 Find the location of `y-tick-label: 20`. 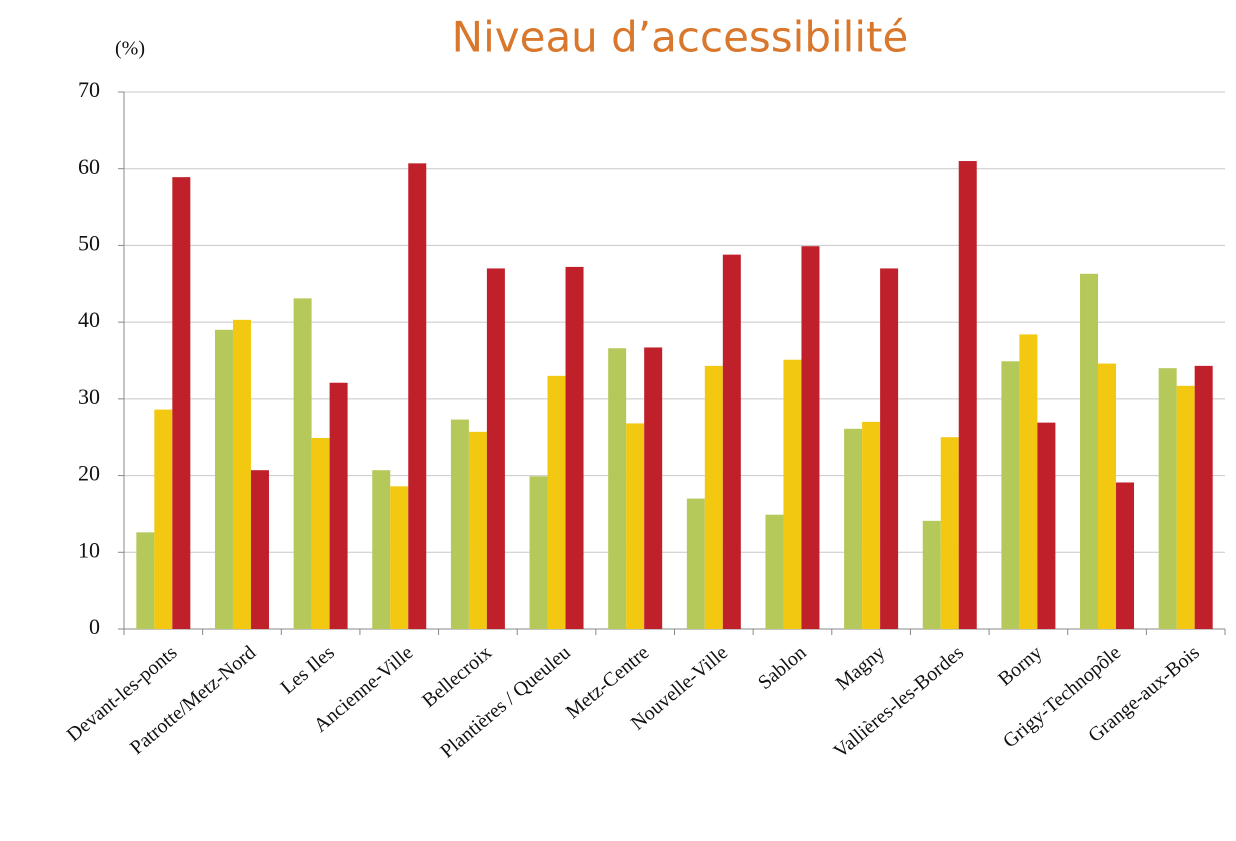

y-tick-label: 20 is located at coordinates (89, 473).